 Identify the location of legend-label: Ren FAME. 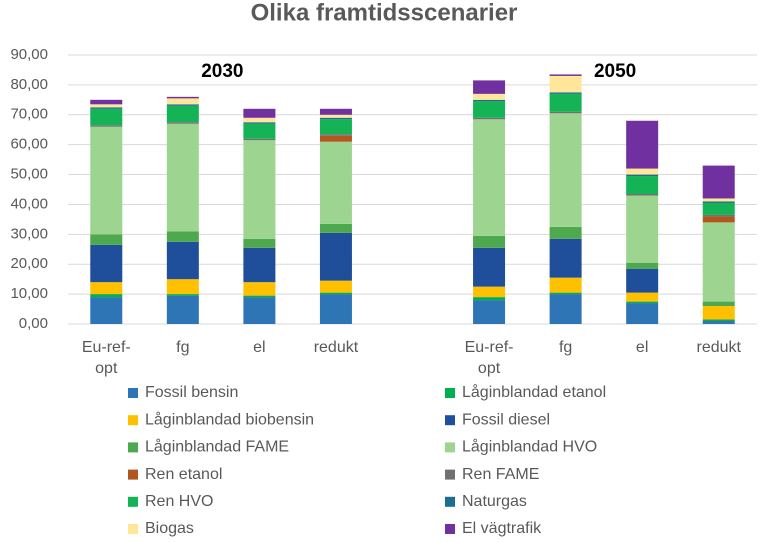
(500, 474).